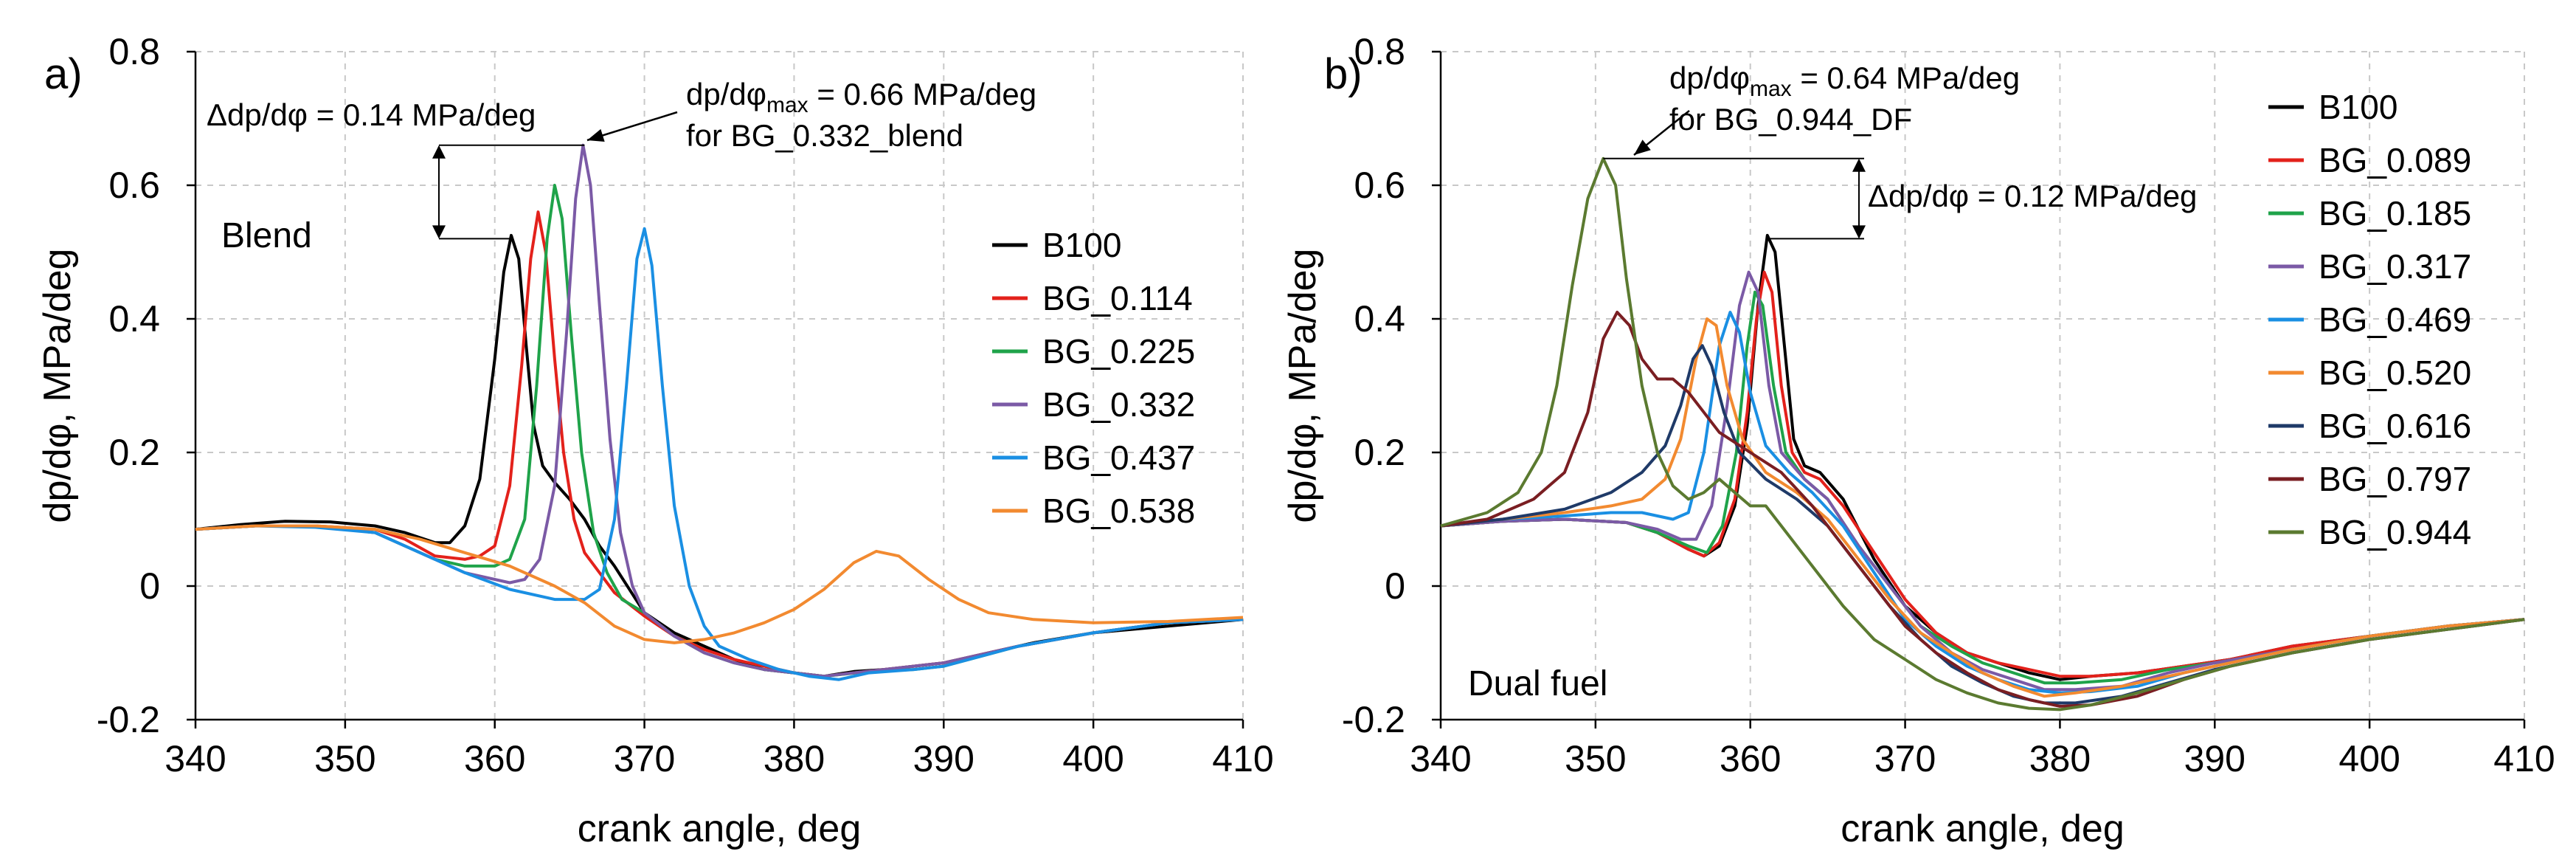 The image size is (2576, 868). I want to click on delta-annotation: Δdp/dφ = 0.12 MPa/deg, so click(2033, 196).